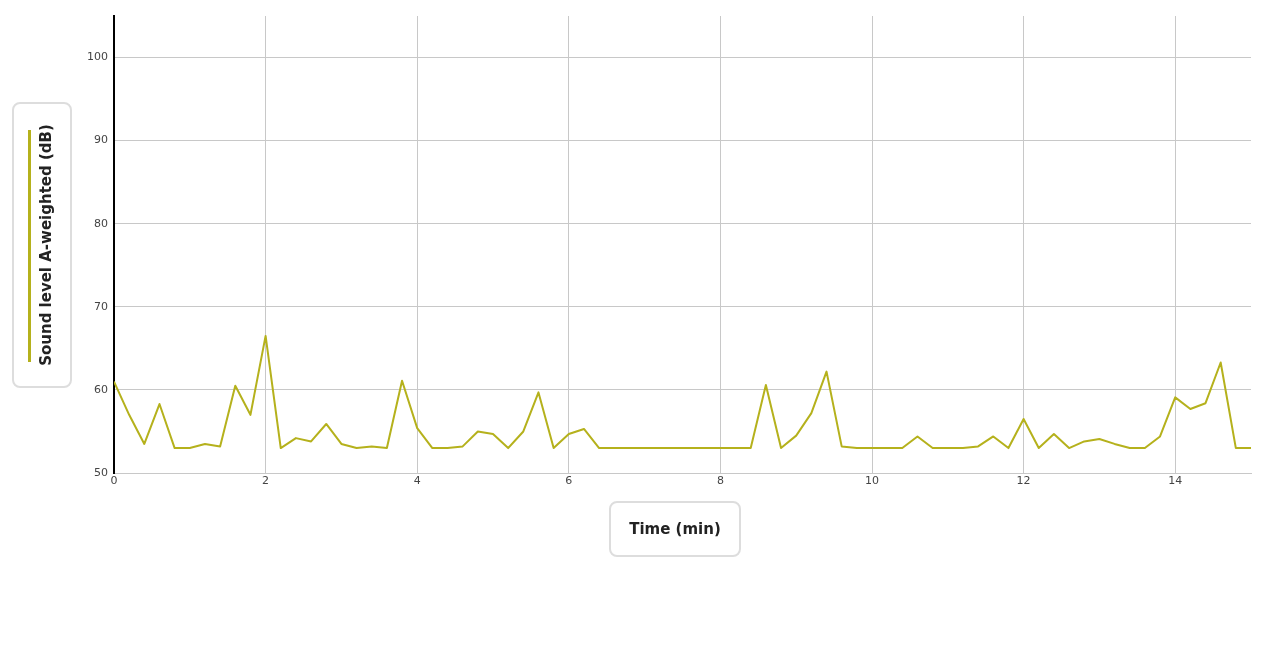 The width and height of the screenshot is (1273, 646). I want to click on x-tick-label: 4, so click(417, 481).